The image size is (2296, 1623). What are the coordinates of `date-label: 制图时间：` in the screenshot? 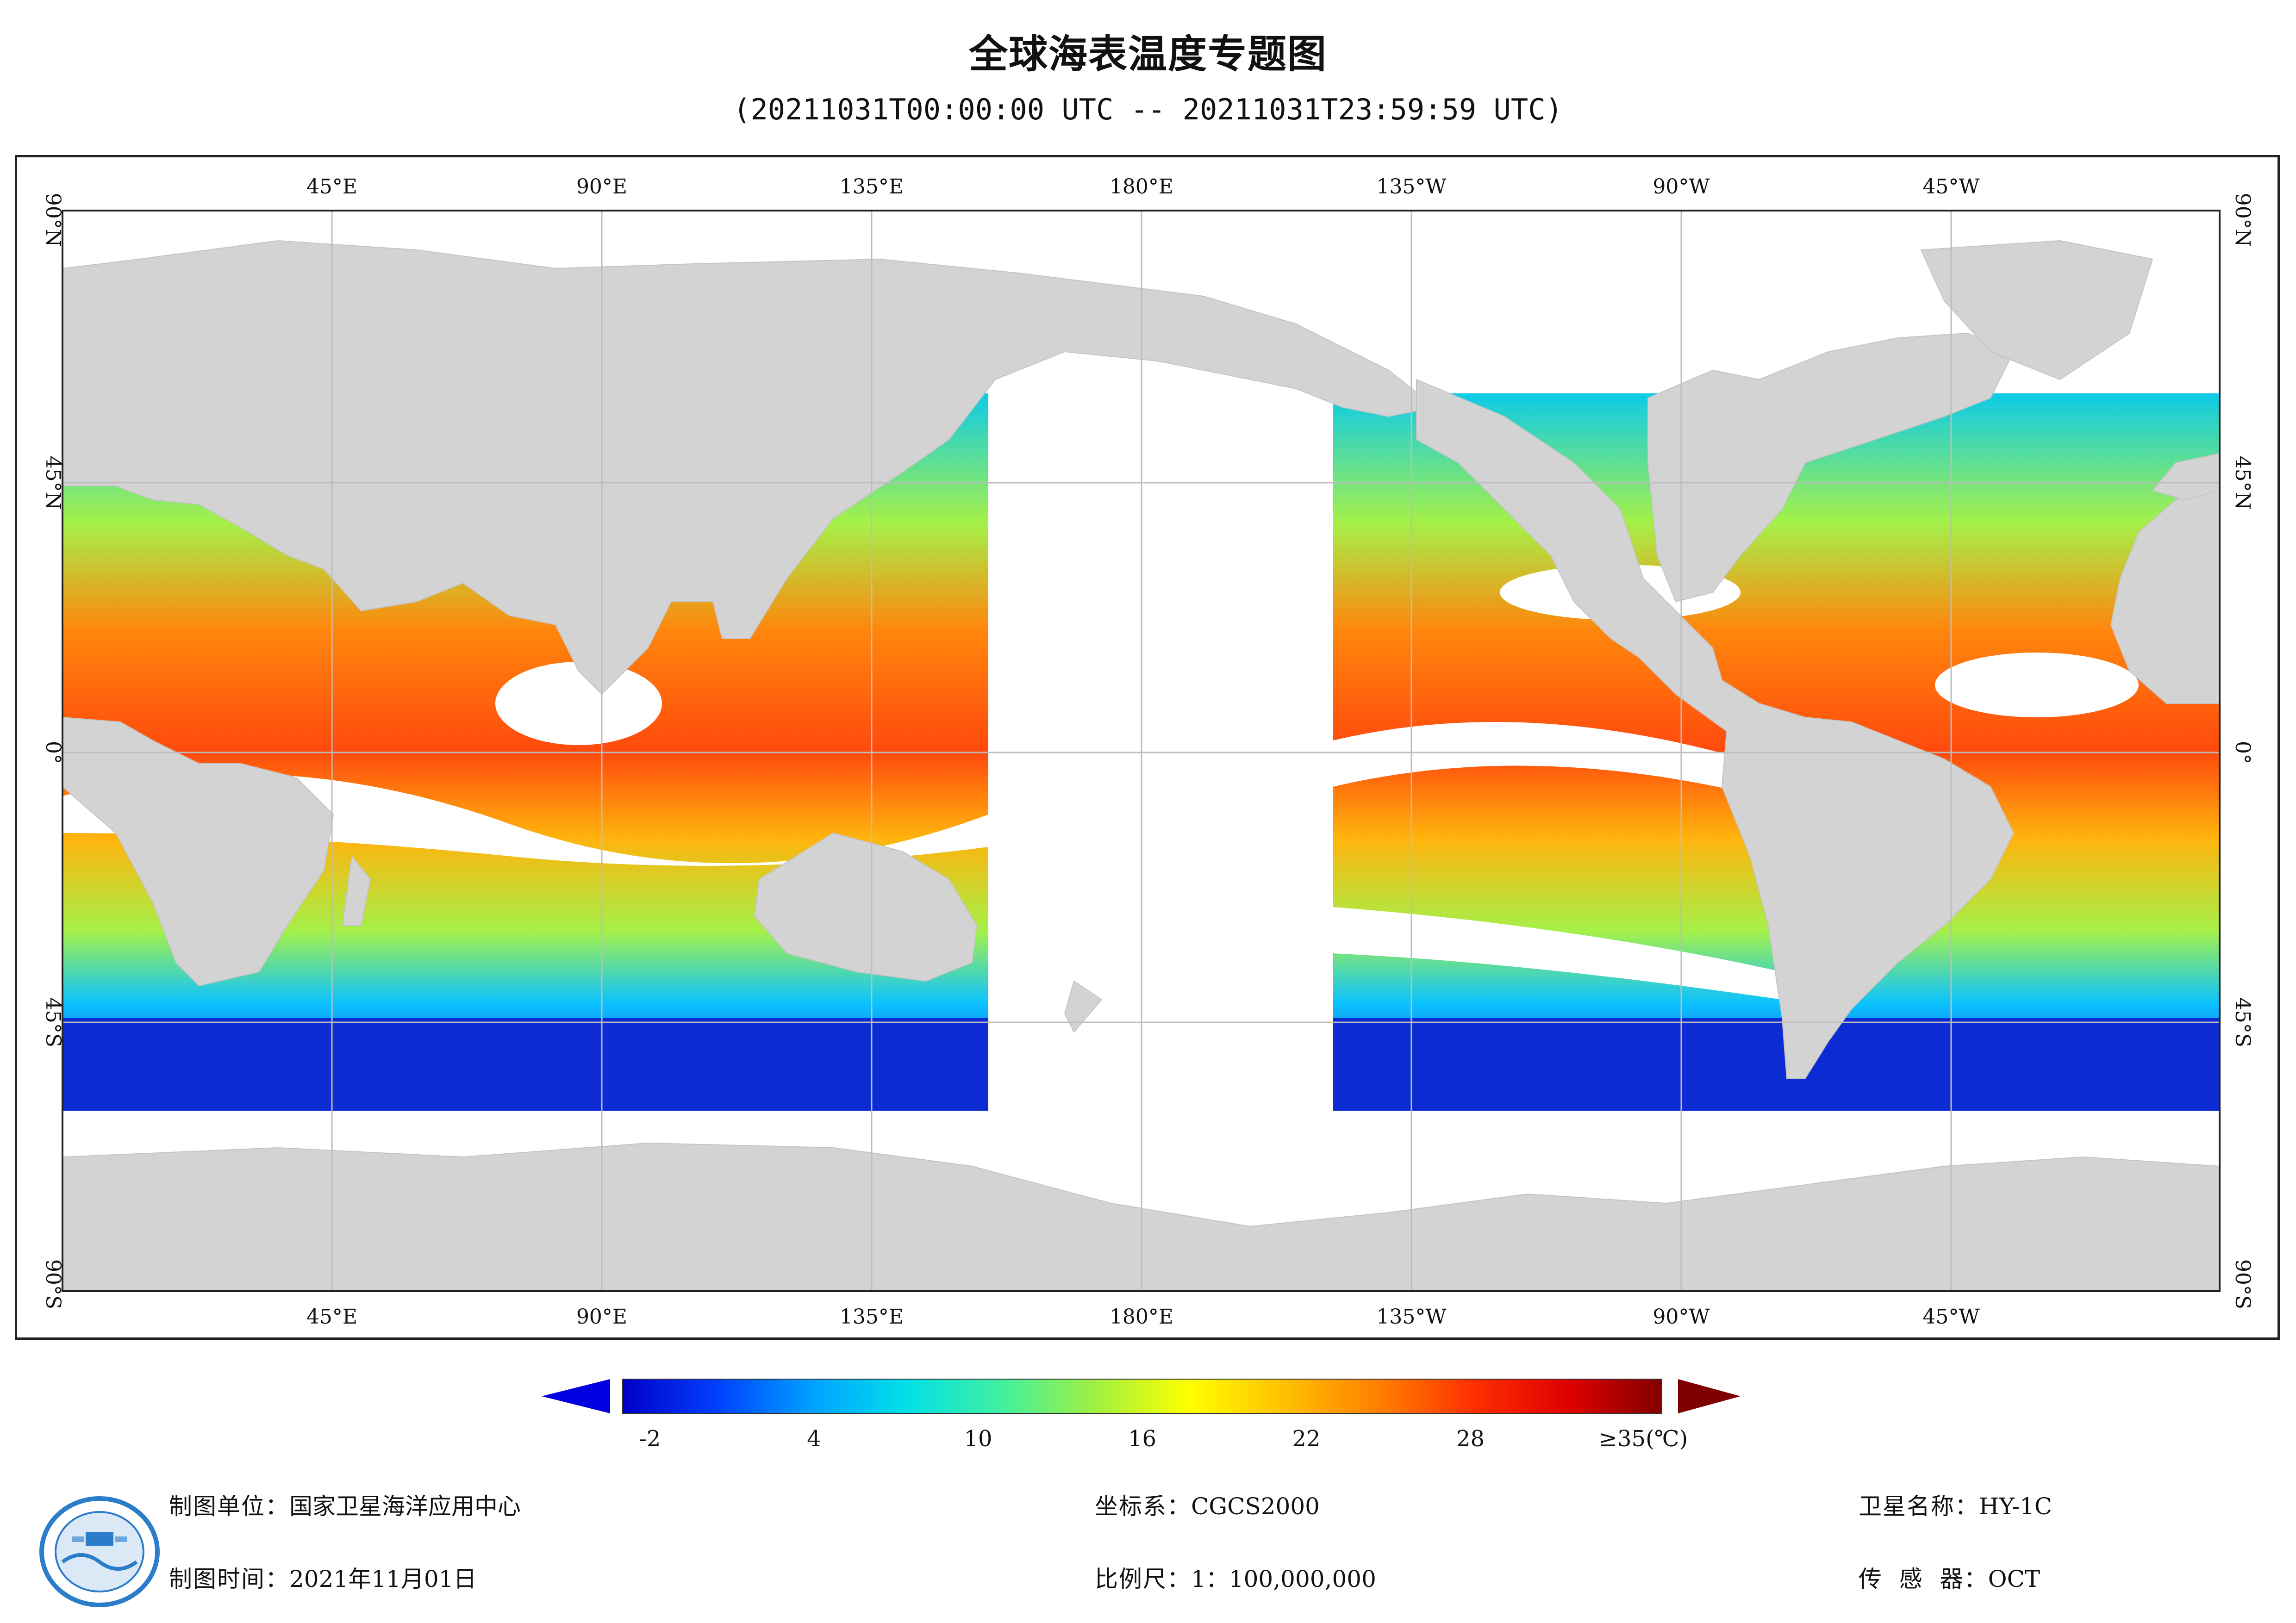 It's located at (229, 1579).